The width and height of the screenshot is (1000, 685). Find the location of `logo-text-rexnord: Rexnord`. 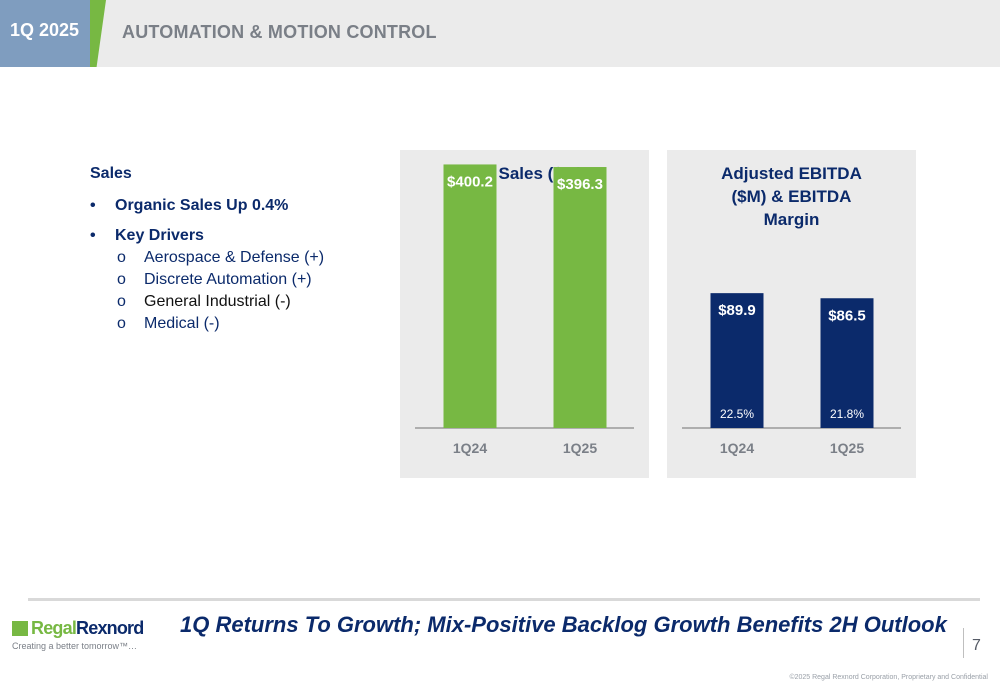

logo-text-rexnord: Rexnord is located at coordinates (110, 628).